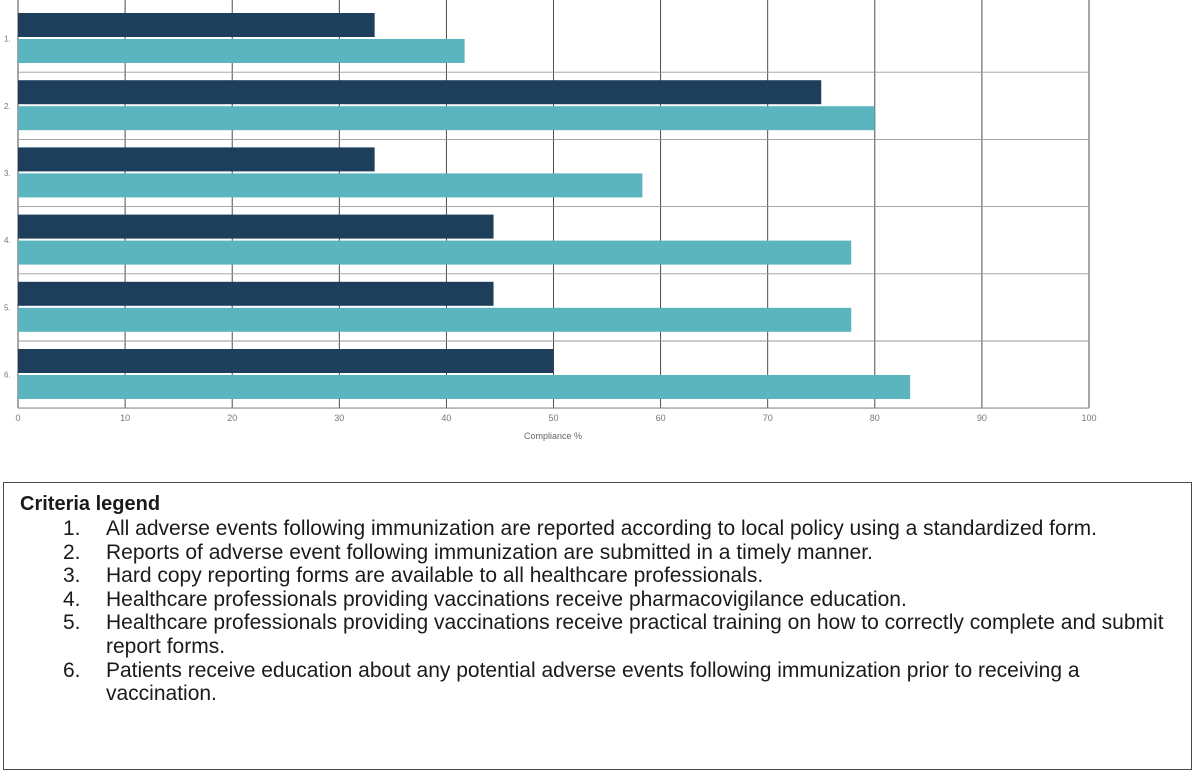 The width and height of the screenshot is (1200, 775). I want to click on category-label: 1., so click(7, 39).